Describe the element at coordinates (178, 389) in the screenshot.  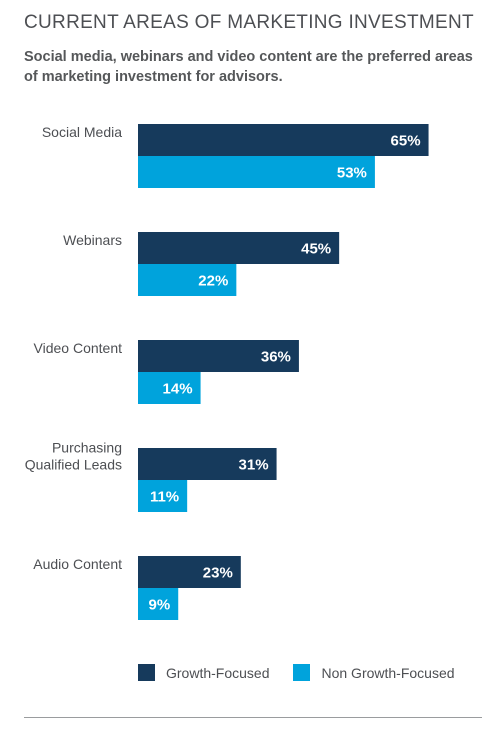
I see `bar-value-label: 14%` at that location.